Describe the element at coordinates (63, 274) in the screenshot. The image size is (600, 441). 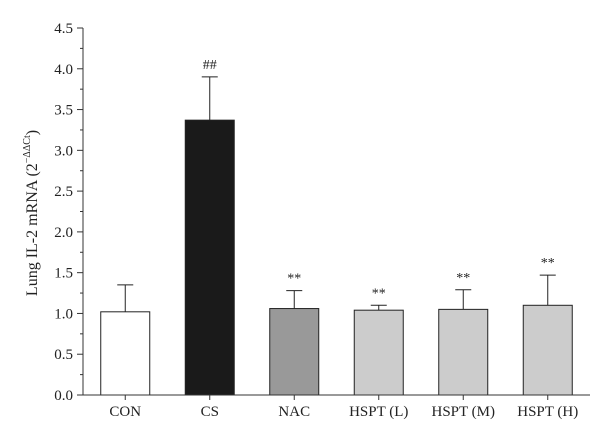
I see `y-tick-label: 1.5` at that location.